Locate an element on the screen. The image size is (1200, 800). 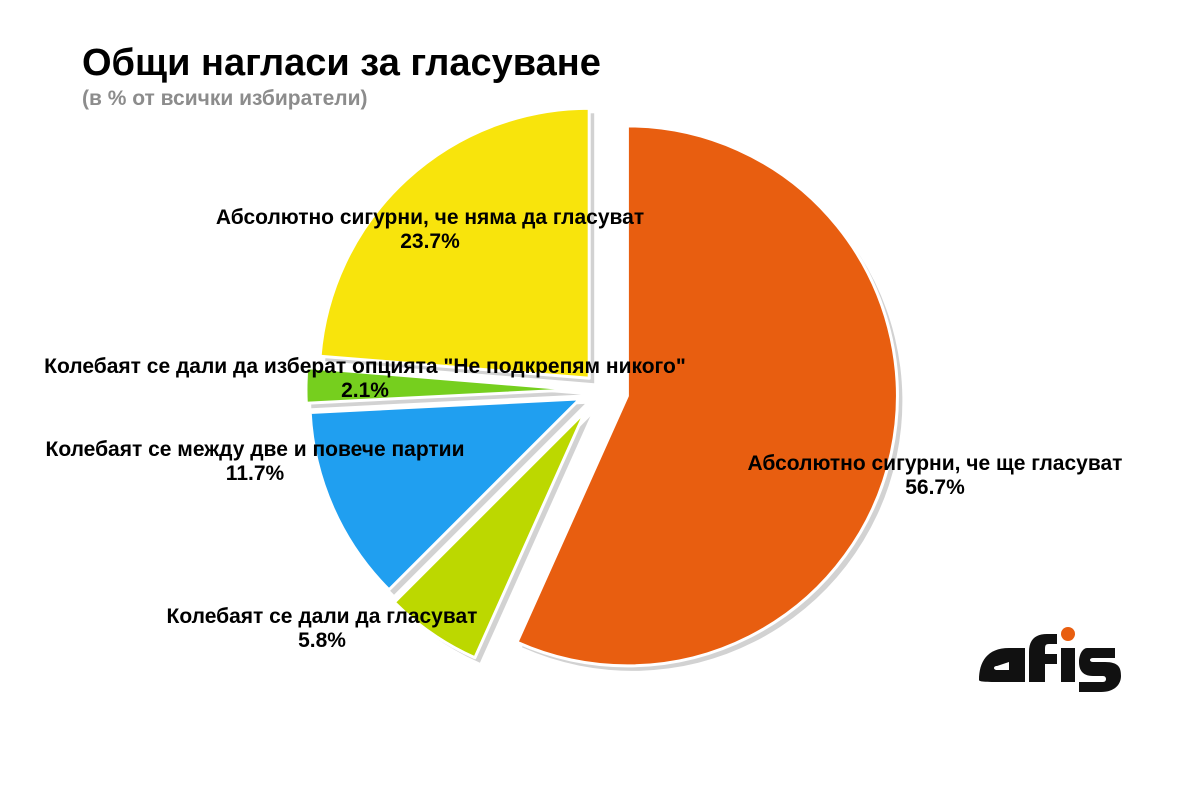
slice-value-label: 2.1% is located at coordinates (365, 390).